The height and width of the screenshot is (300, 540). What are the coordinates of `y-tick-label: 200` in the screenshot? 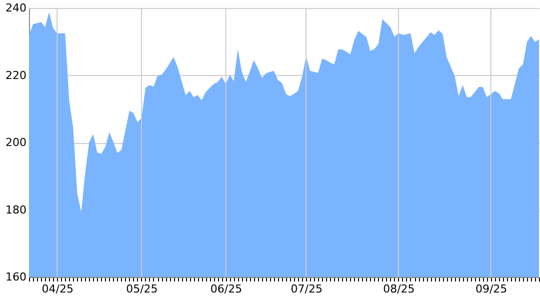 It's located at (16, 142).